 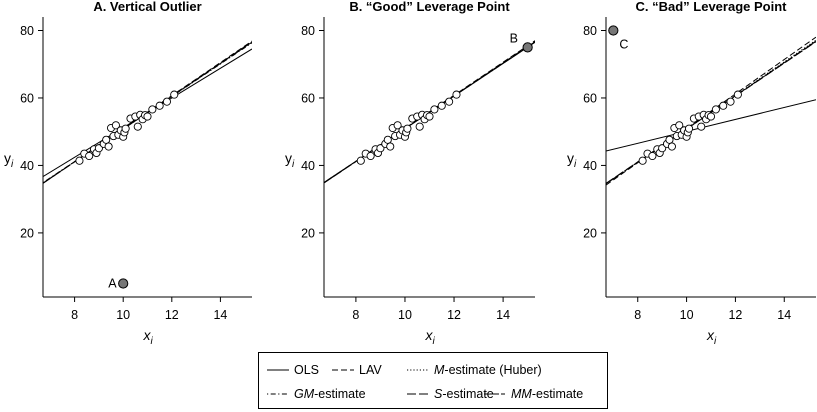 I want to click on legend-label: -estimate (Huber), so click(x=493, y=370).